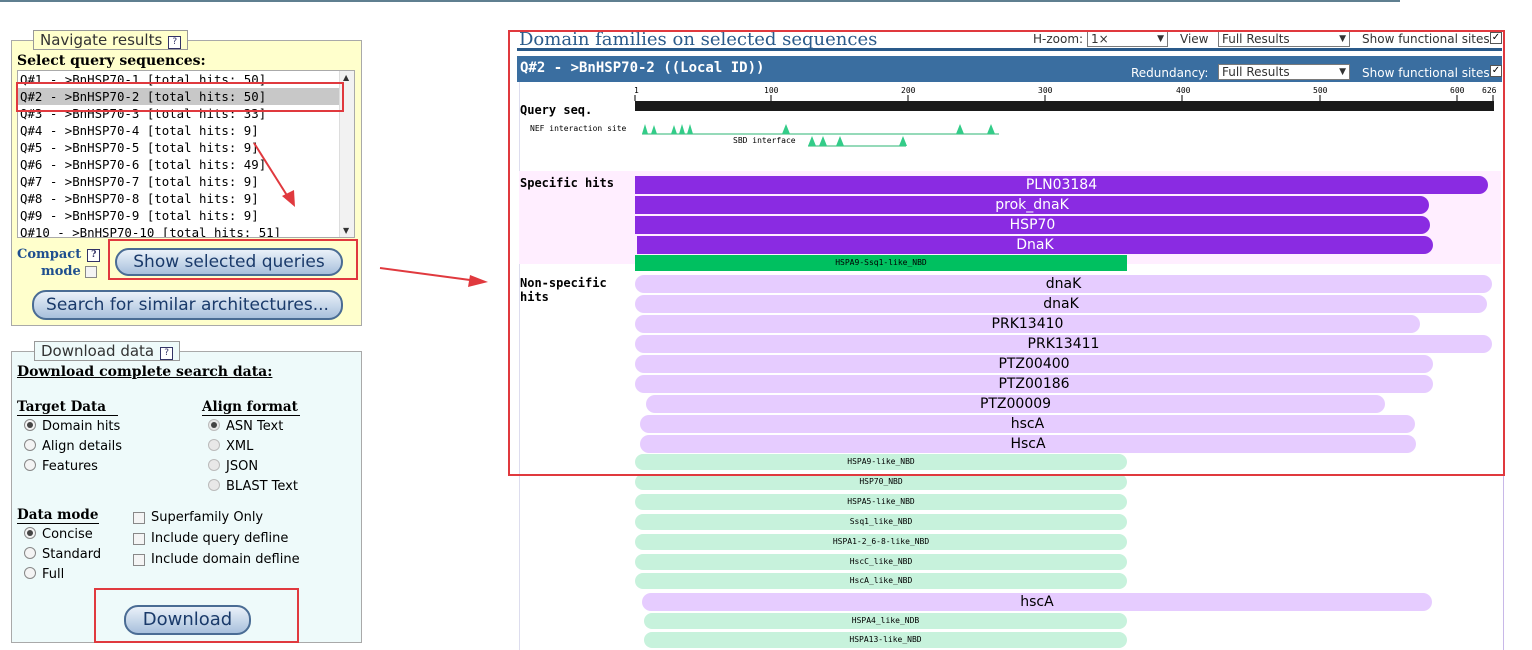 The width and height of the screenshot is (1532, 650). What do you see at coordinates (1183, 90) in the screenshot?
I see `ruler-tick-label: 400` at bounding box center [1183, 90].